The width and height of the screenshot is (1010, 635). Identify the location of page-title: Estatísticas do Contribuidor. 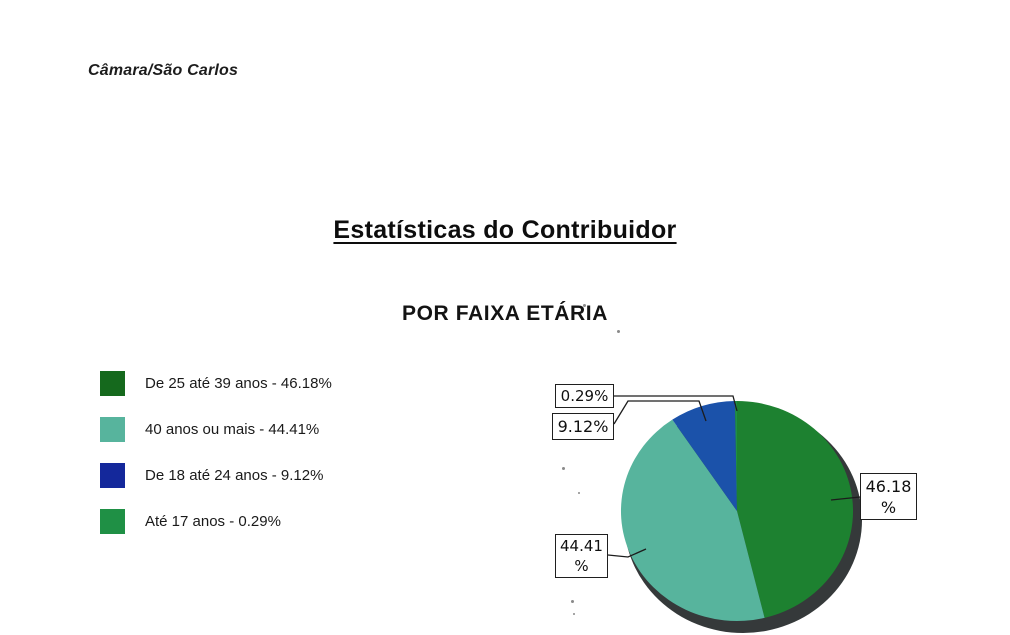
(505, 230).